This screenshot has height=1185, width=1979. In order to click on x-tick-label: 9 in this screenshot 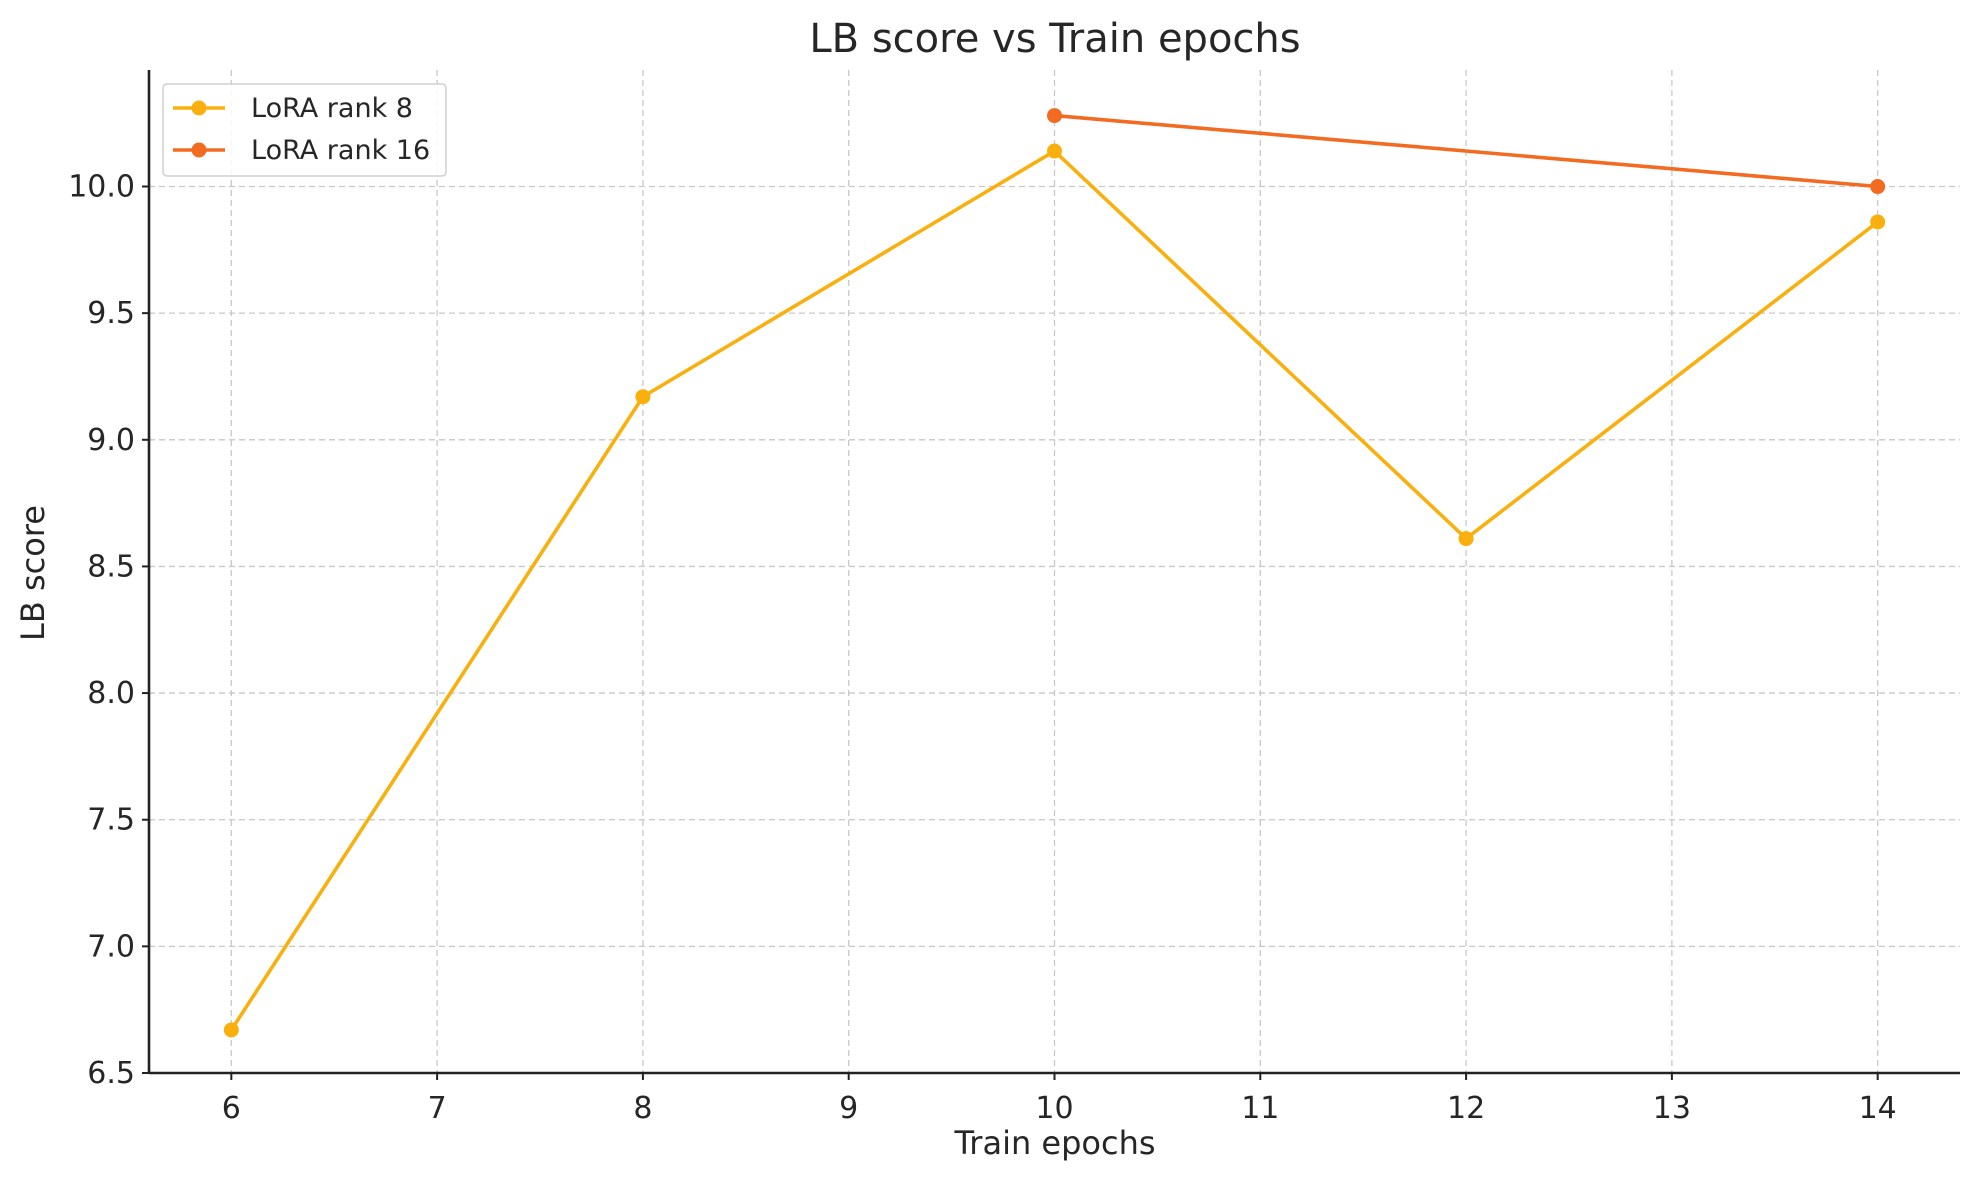, I will do `click(848, 1108)`.